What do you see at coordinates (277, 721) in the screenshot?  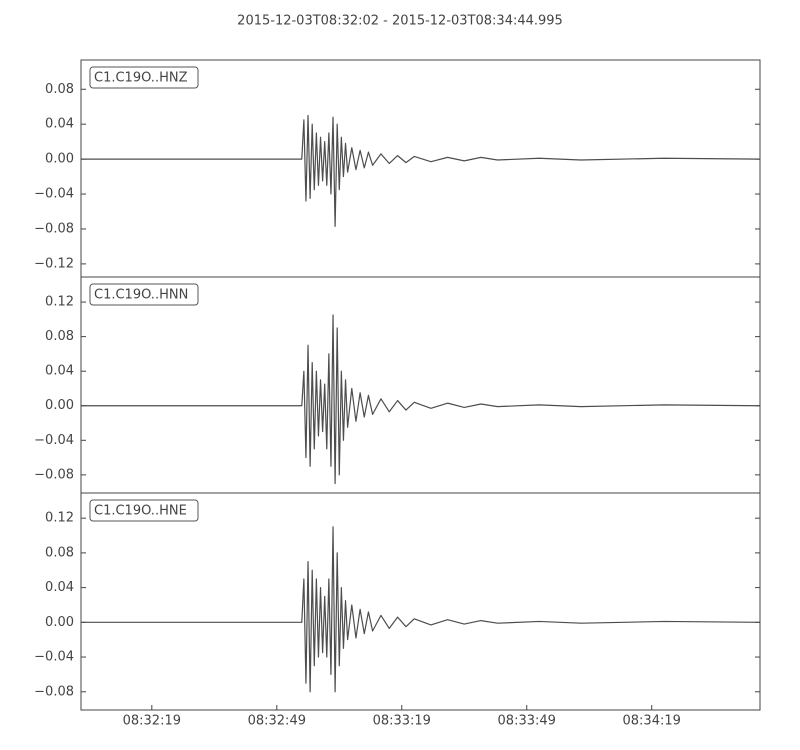 I see `x-tick-label: 08:32:49` at bounding box center [277, 721].